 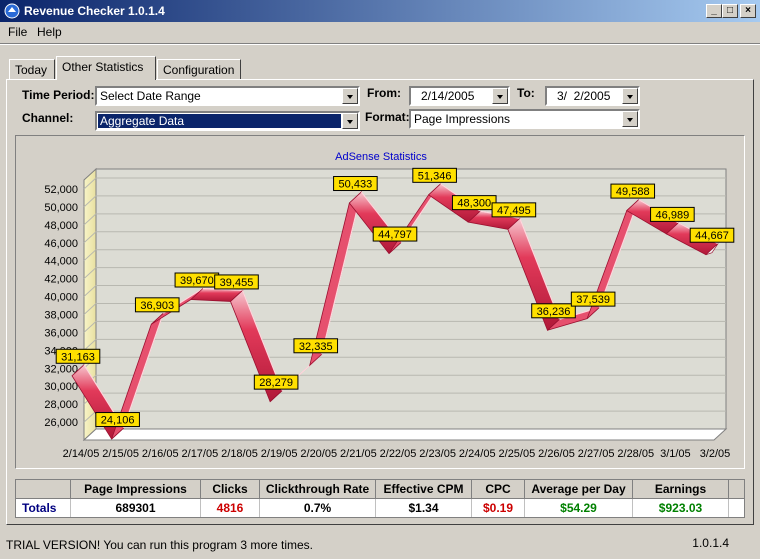 I want to click on data-label: 36,903, so click(x=157, y=306).